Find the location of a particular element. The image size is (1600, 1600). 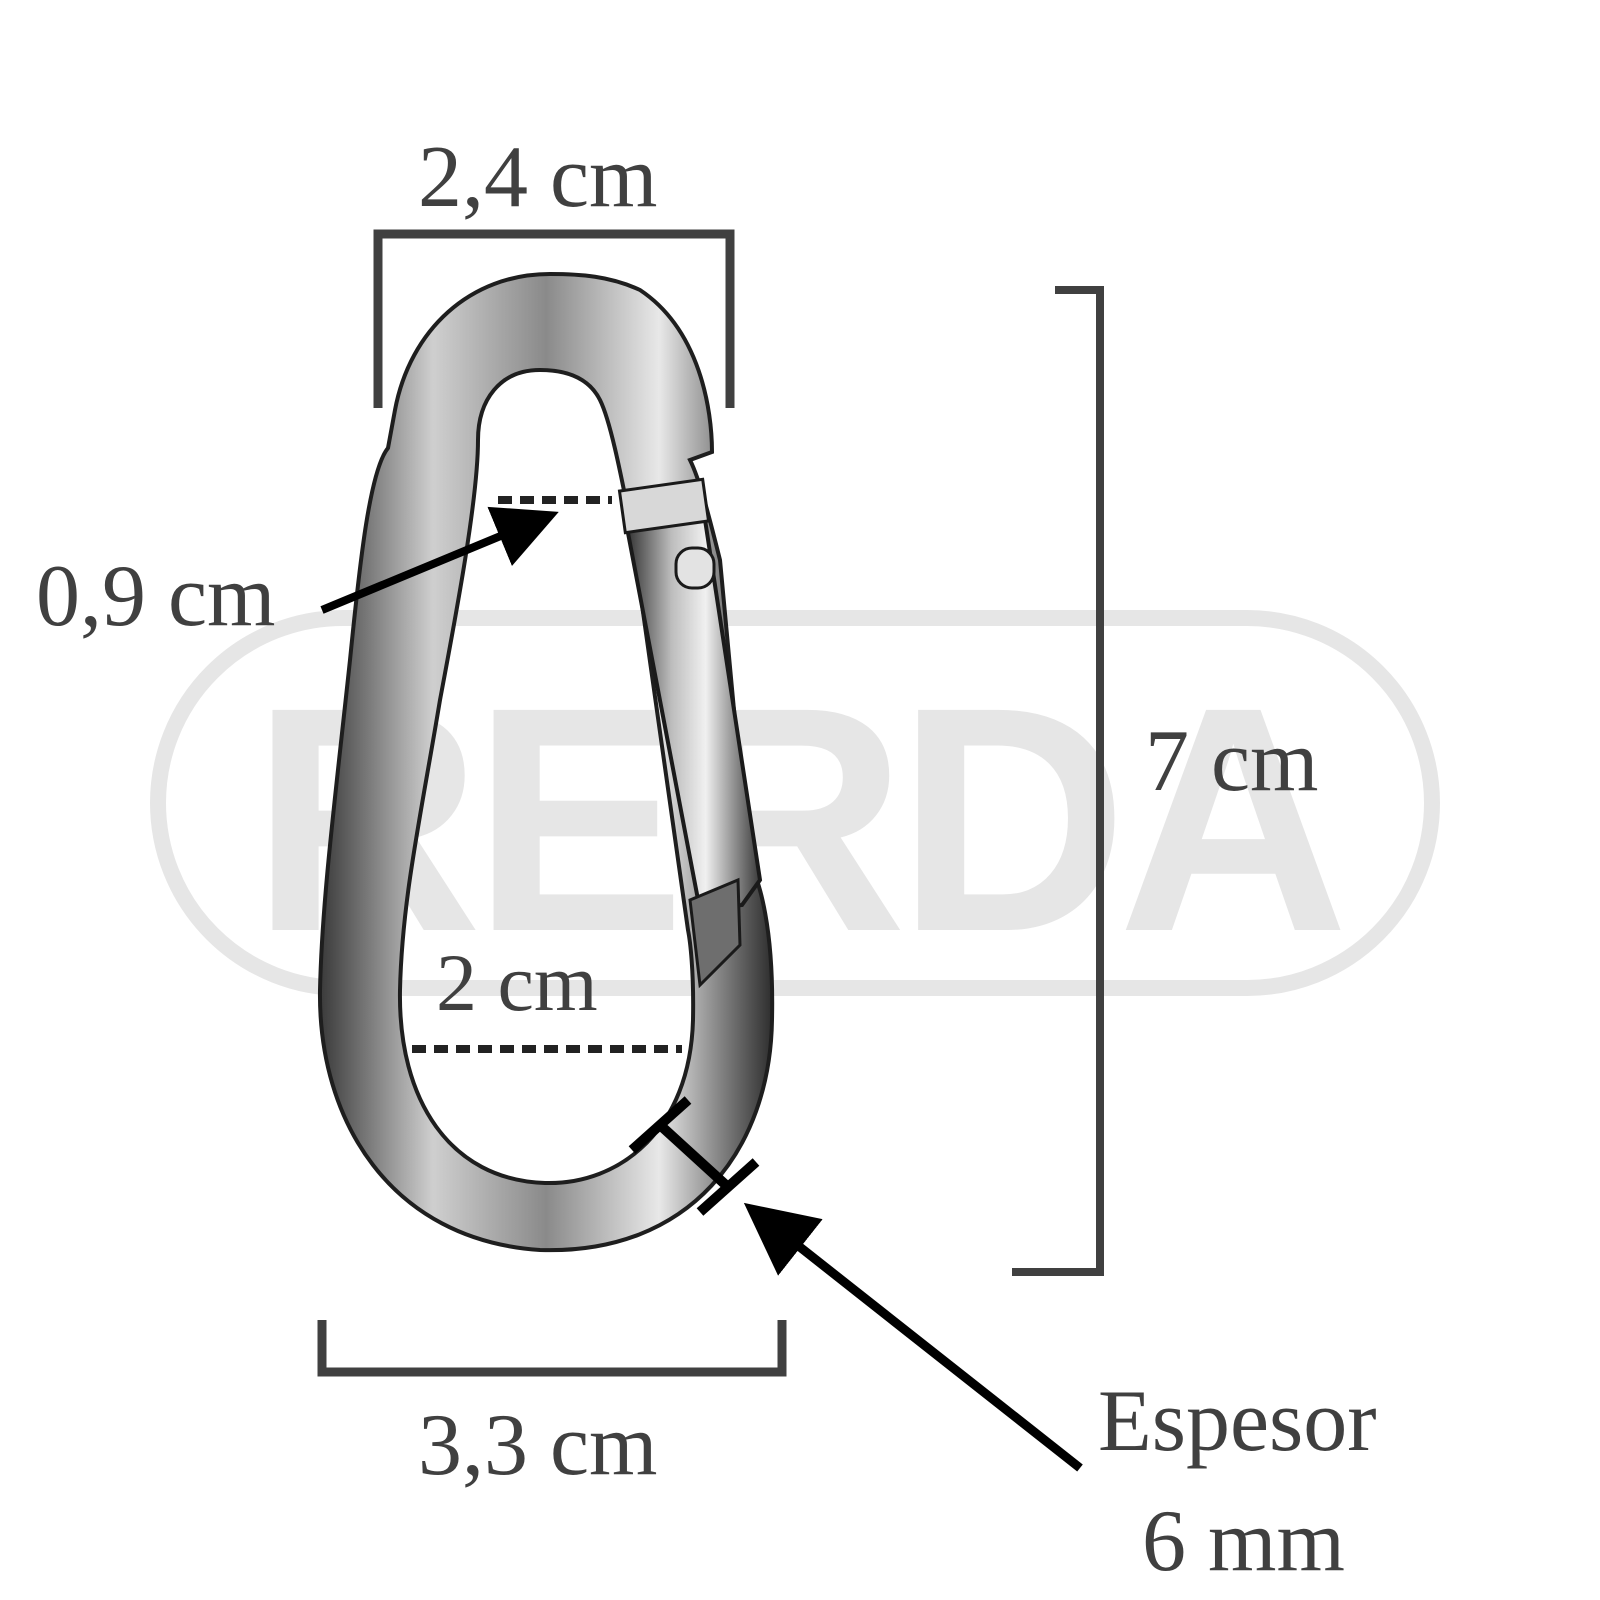

thickness-value-label: 6 mm is located at coordinates (1243, 1541).